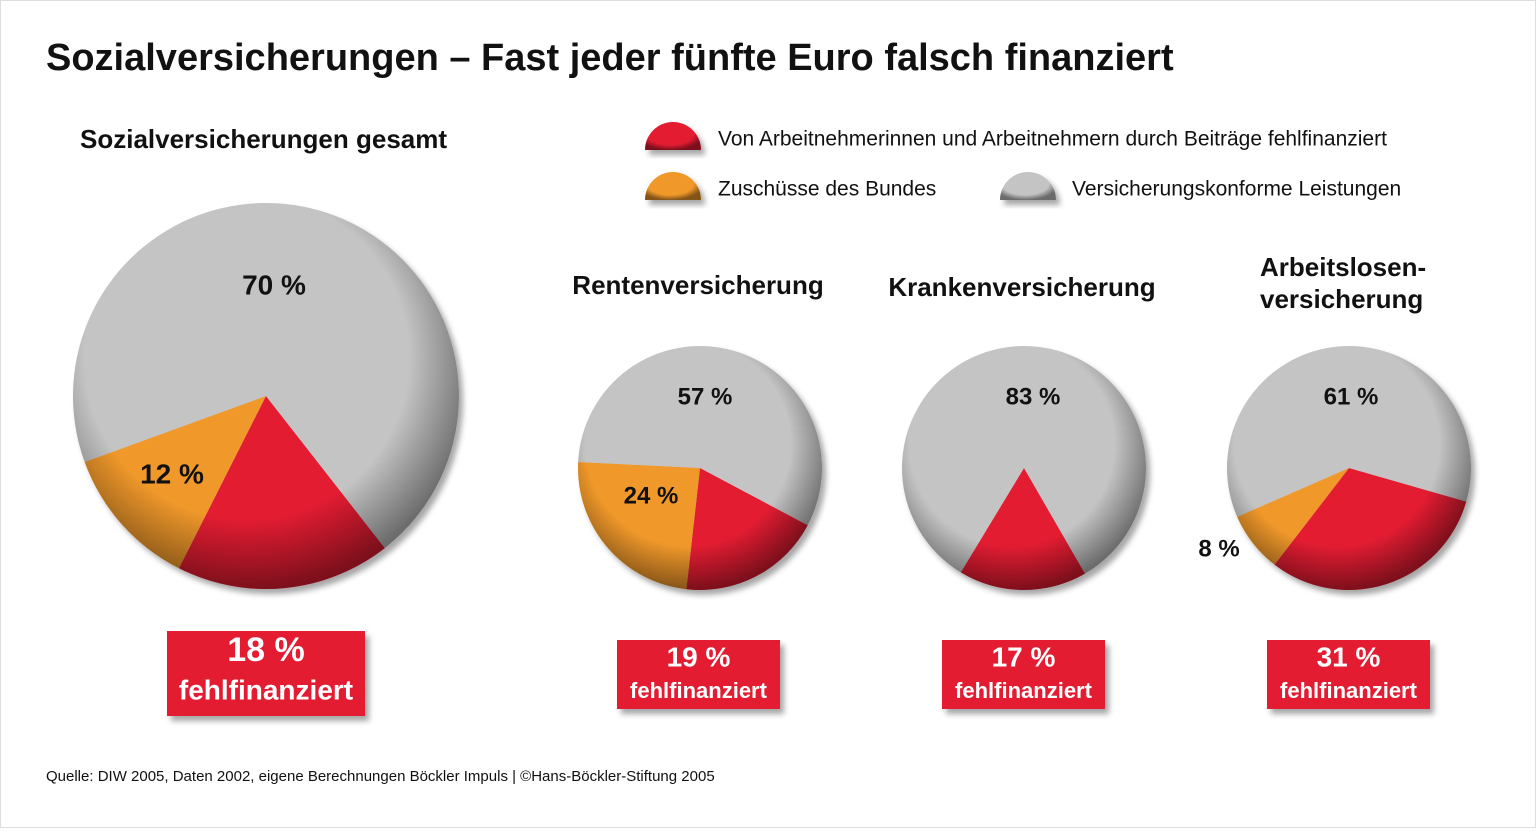  What do you see at coordinates (1218, 548) in the screenshot?
I see `slice-label: 8 %` at bounding box center [1218, 548].